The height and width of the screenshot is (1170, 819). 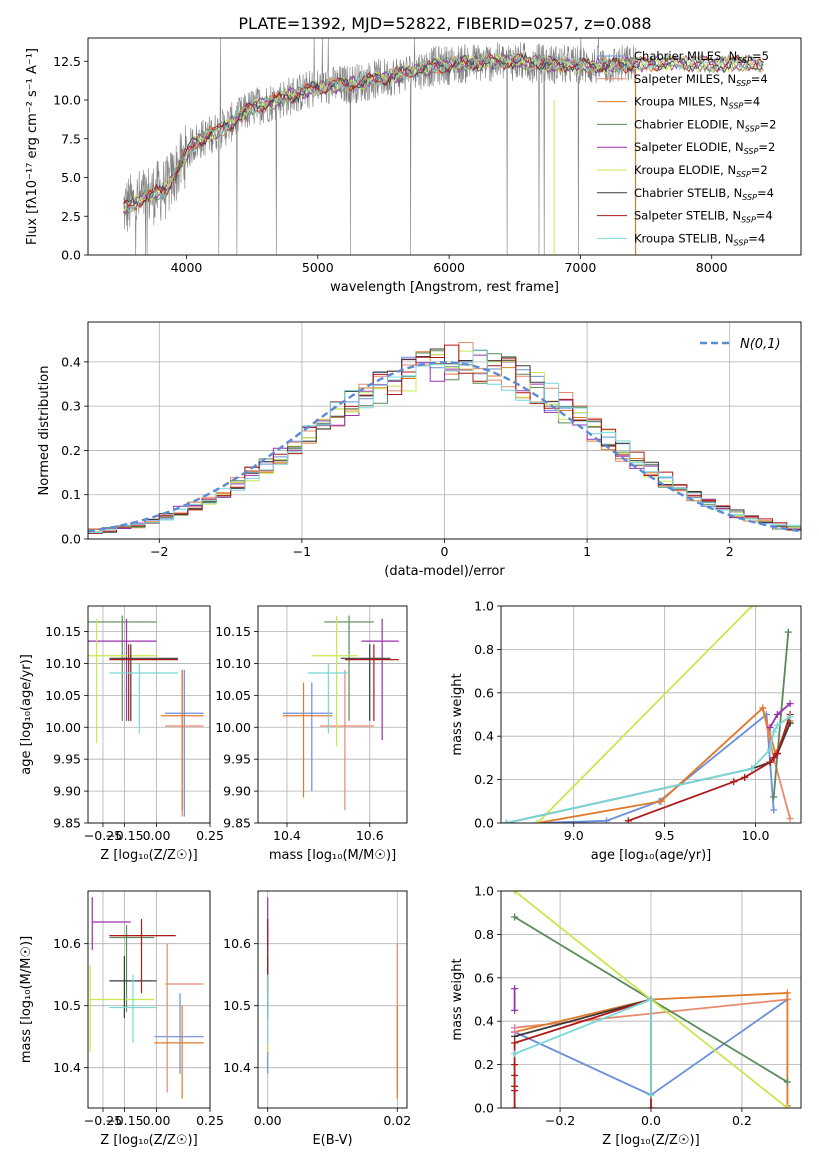 I want to click on x-tick-label: −1, so click(x=302, y=551).